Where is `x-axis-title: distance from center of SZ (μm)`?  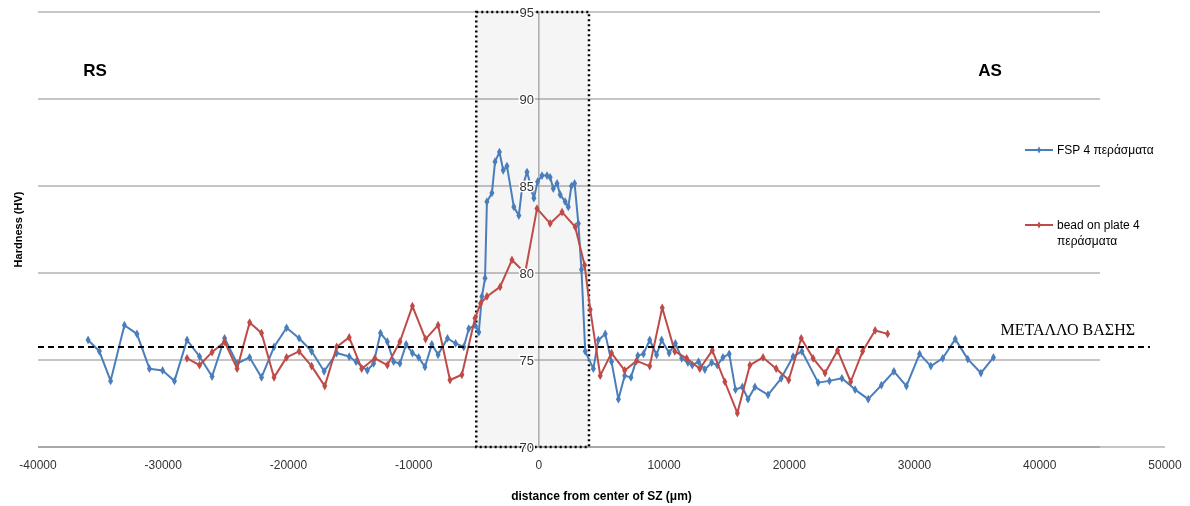
x-axis-title: distance from center of SZ (μm) is located at coordinates (601, 496).